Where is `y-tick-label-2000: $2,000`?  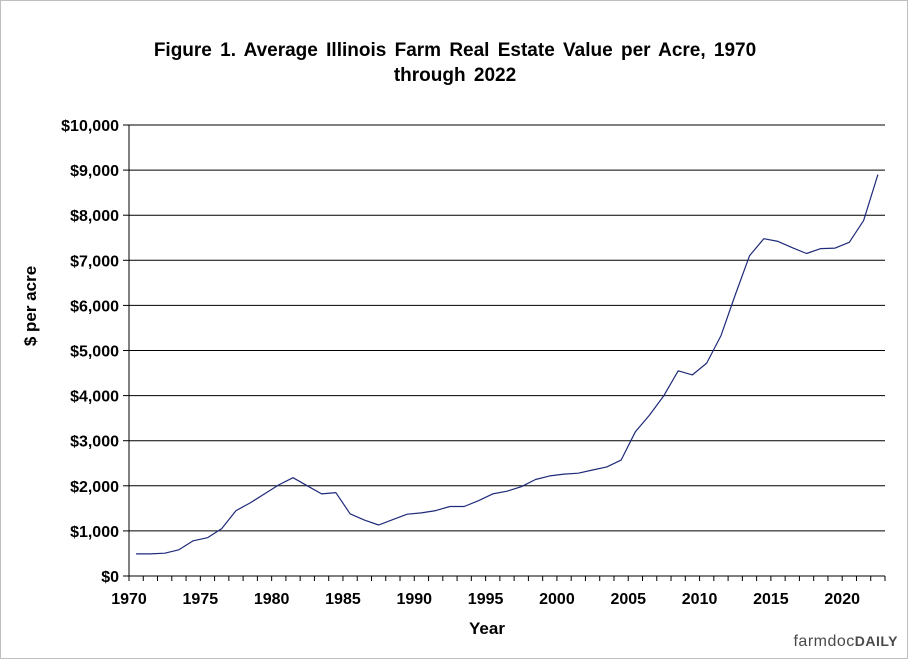
y-tick-label-2000: $2,000 is located at coordinates (94, 487).